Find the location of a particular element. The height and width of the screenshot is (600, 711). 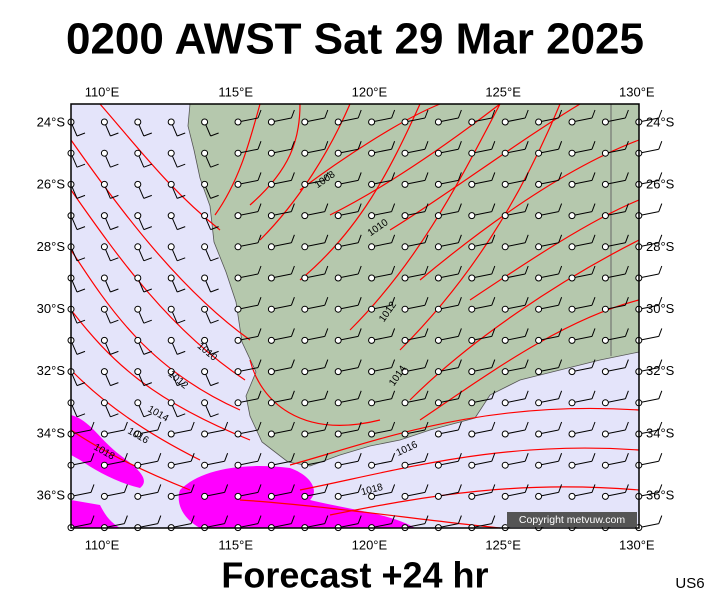

lat-label: 32°S is located at coordinates (51, 370).